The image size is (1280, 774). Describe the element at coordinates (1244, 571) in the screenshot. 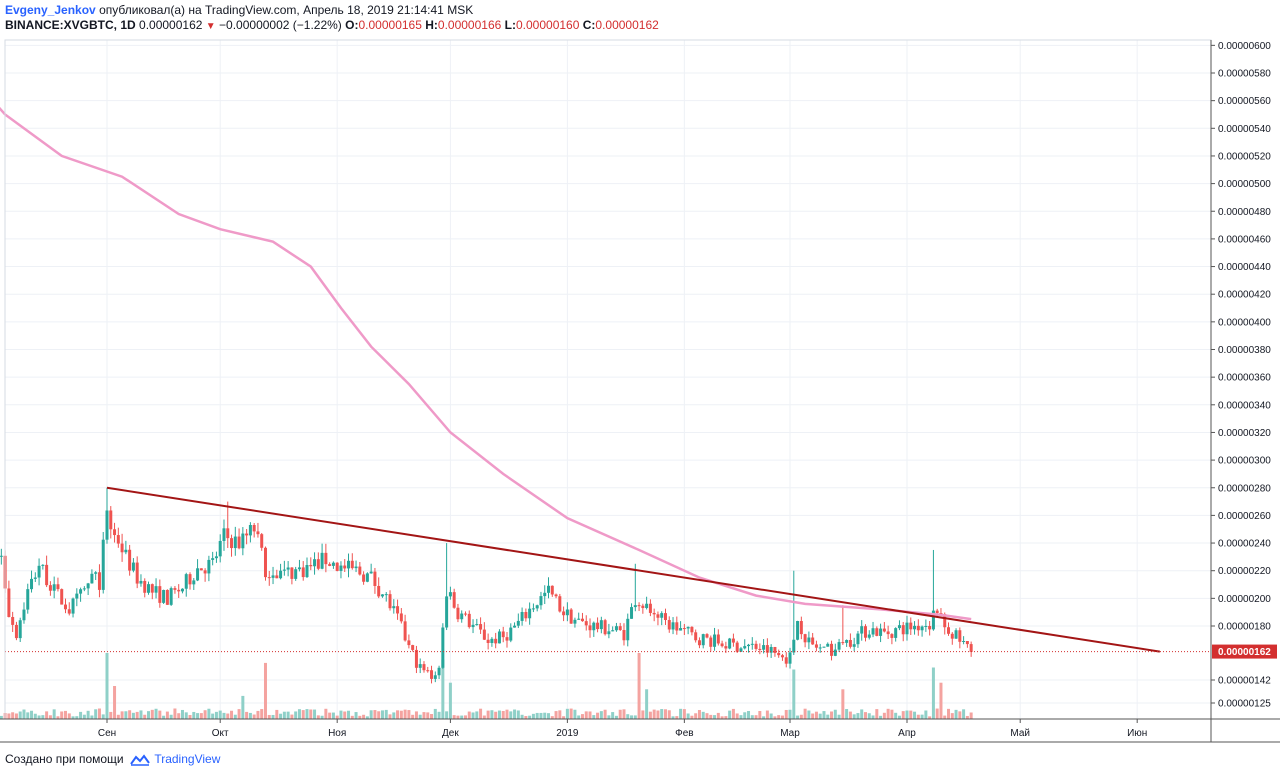

I see `y-tick-label: 0.00000220` at that location.